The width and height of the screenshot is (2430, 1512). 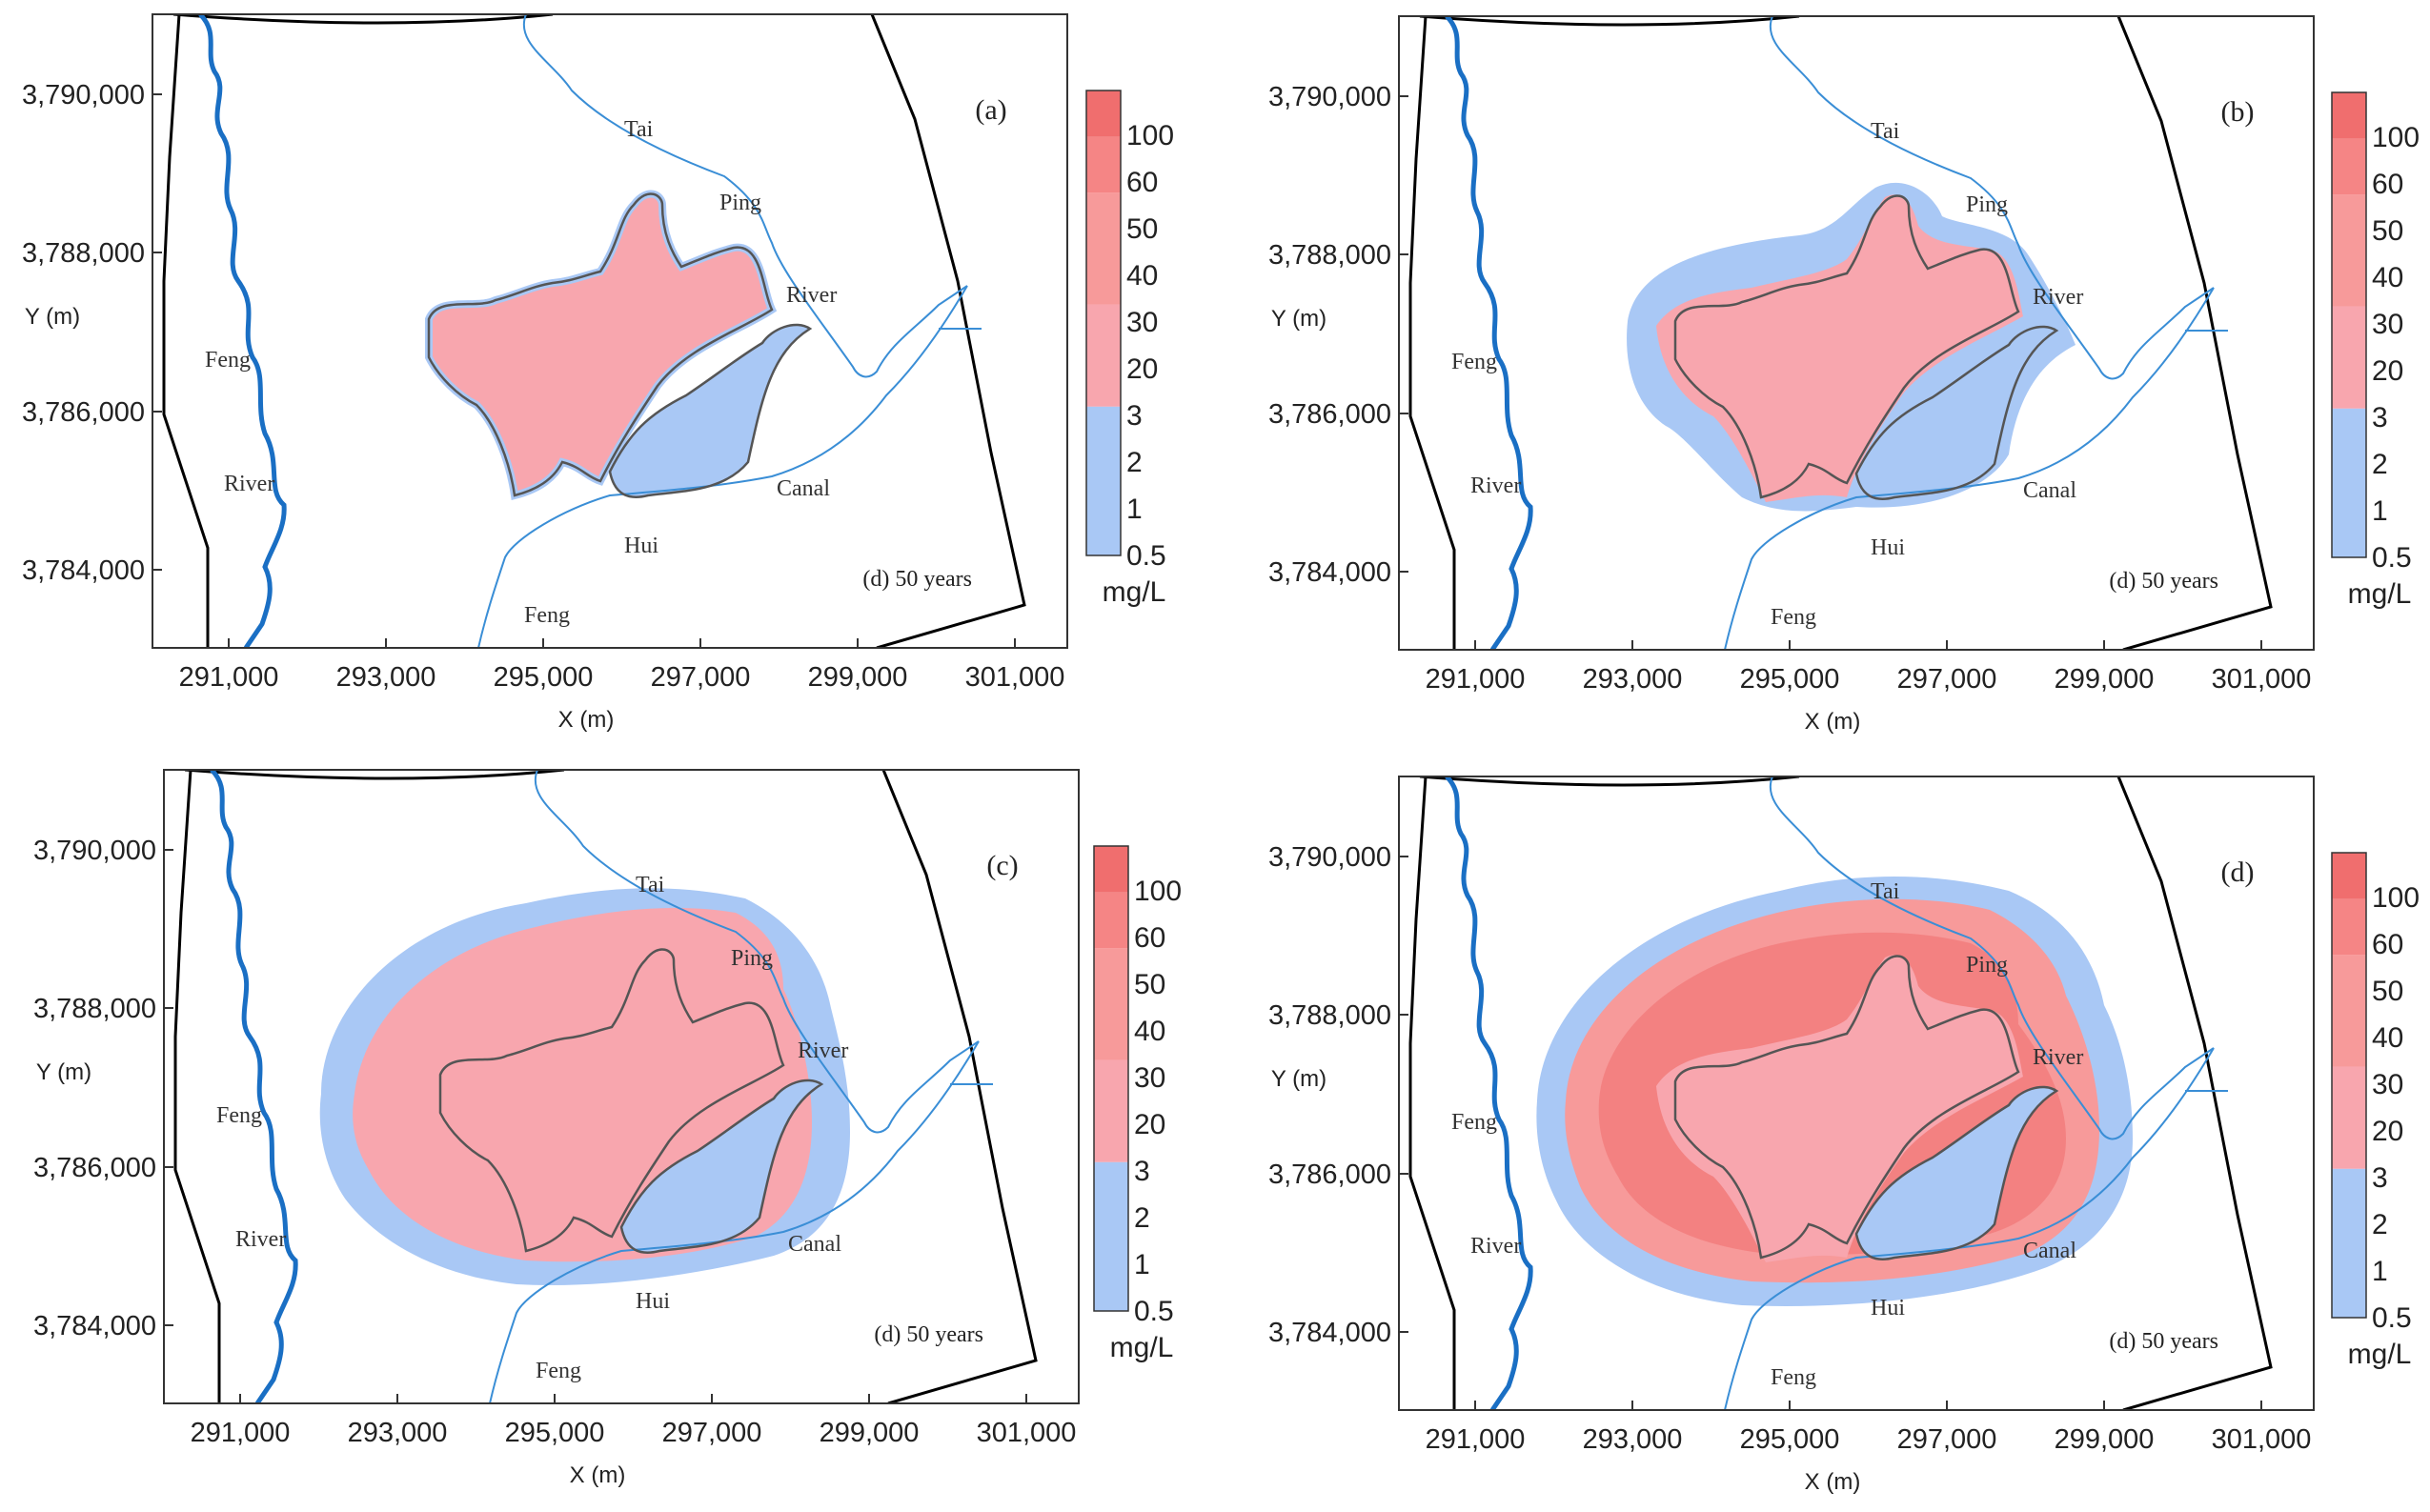 I want to click on y-tick-label: 3,788,000, so click(x=83, y=253).